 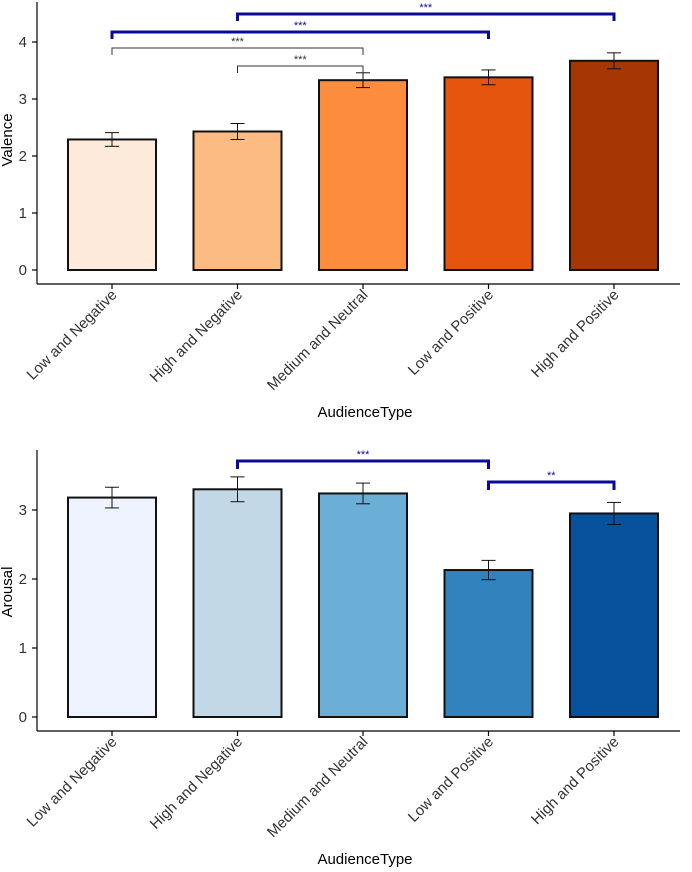 What do you see at coordinates (8, 592) in the screenshot?
I see `arousal-y-axis-title: Arousal` at bounding box center [8, 592].